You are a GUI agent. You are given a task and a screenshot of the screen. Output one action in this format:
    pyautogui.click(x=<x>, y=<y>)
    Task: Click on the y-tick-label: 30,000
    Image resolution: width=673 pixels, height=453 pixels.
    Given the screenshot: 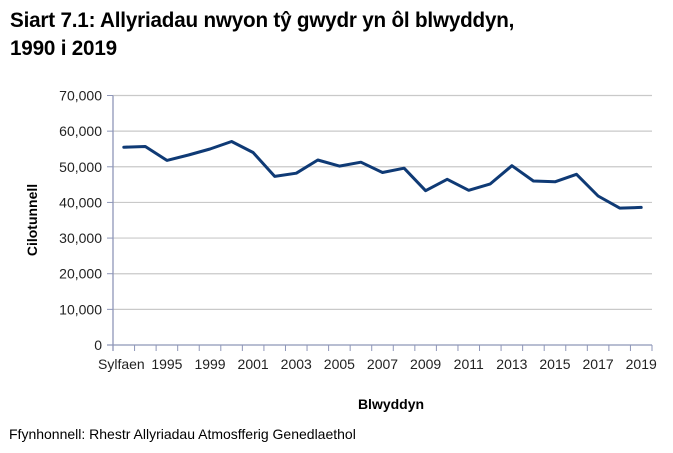 What is the action you would take?
    pyautogui.click(x=80, y=238)
    